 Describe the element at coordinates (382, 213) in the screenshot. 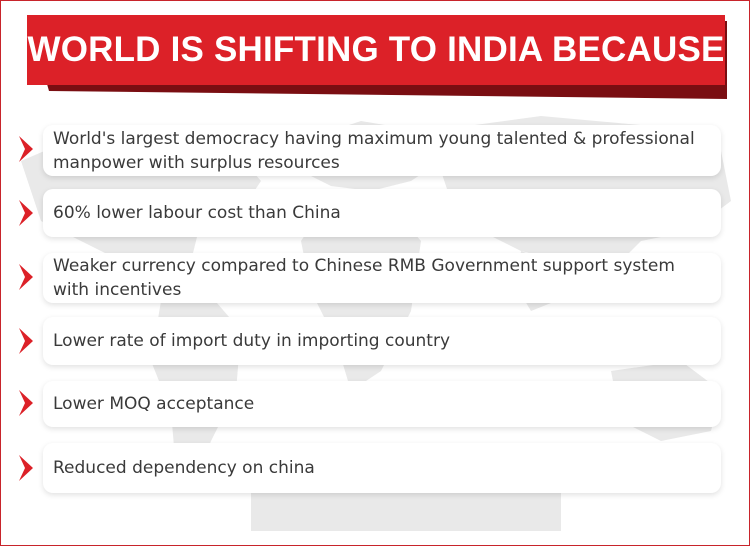

I see `list-item: 60% lower labour cost than China` at that location.